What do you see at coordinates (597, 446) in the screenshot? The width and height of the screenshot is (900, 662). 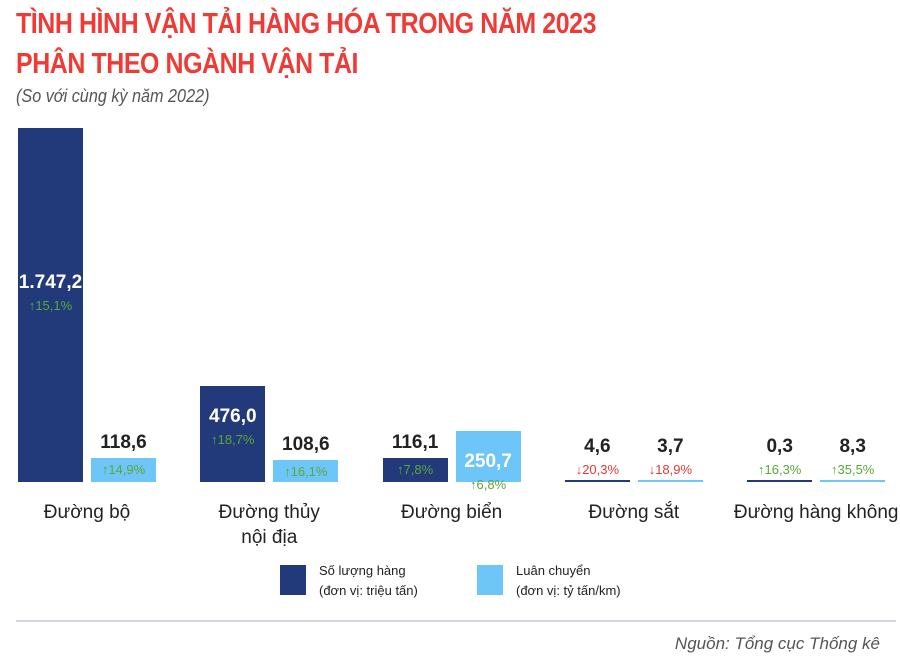 I see `value-label: 4,6` at bounding box center [597, 446].